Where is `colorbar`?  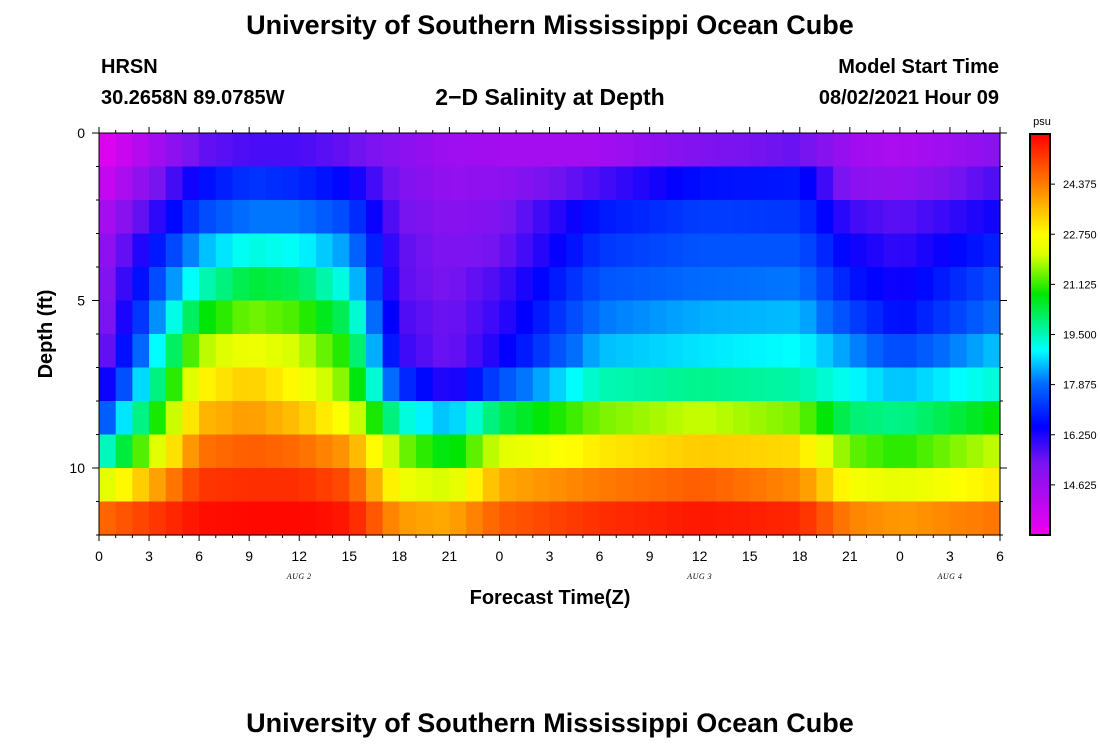
colorbar is located at coordinates (1040, 334).